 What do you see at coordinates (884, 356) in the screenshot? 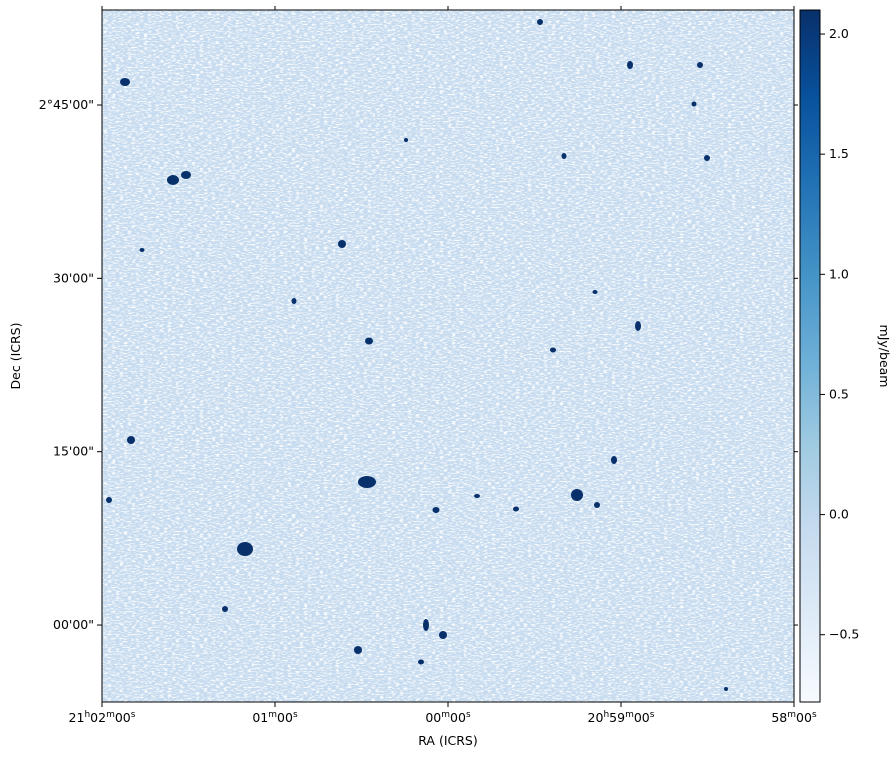
I see `colorbar-label: mJy/beam` at bounding box center [884, 356].